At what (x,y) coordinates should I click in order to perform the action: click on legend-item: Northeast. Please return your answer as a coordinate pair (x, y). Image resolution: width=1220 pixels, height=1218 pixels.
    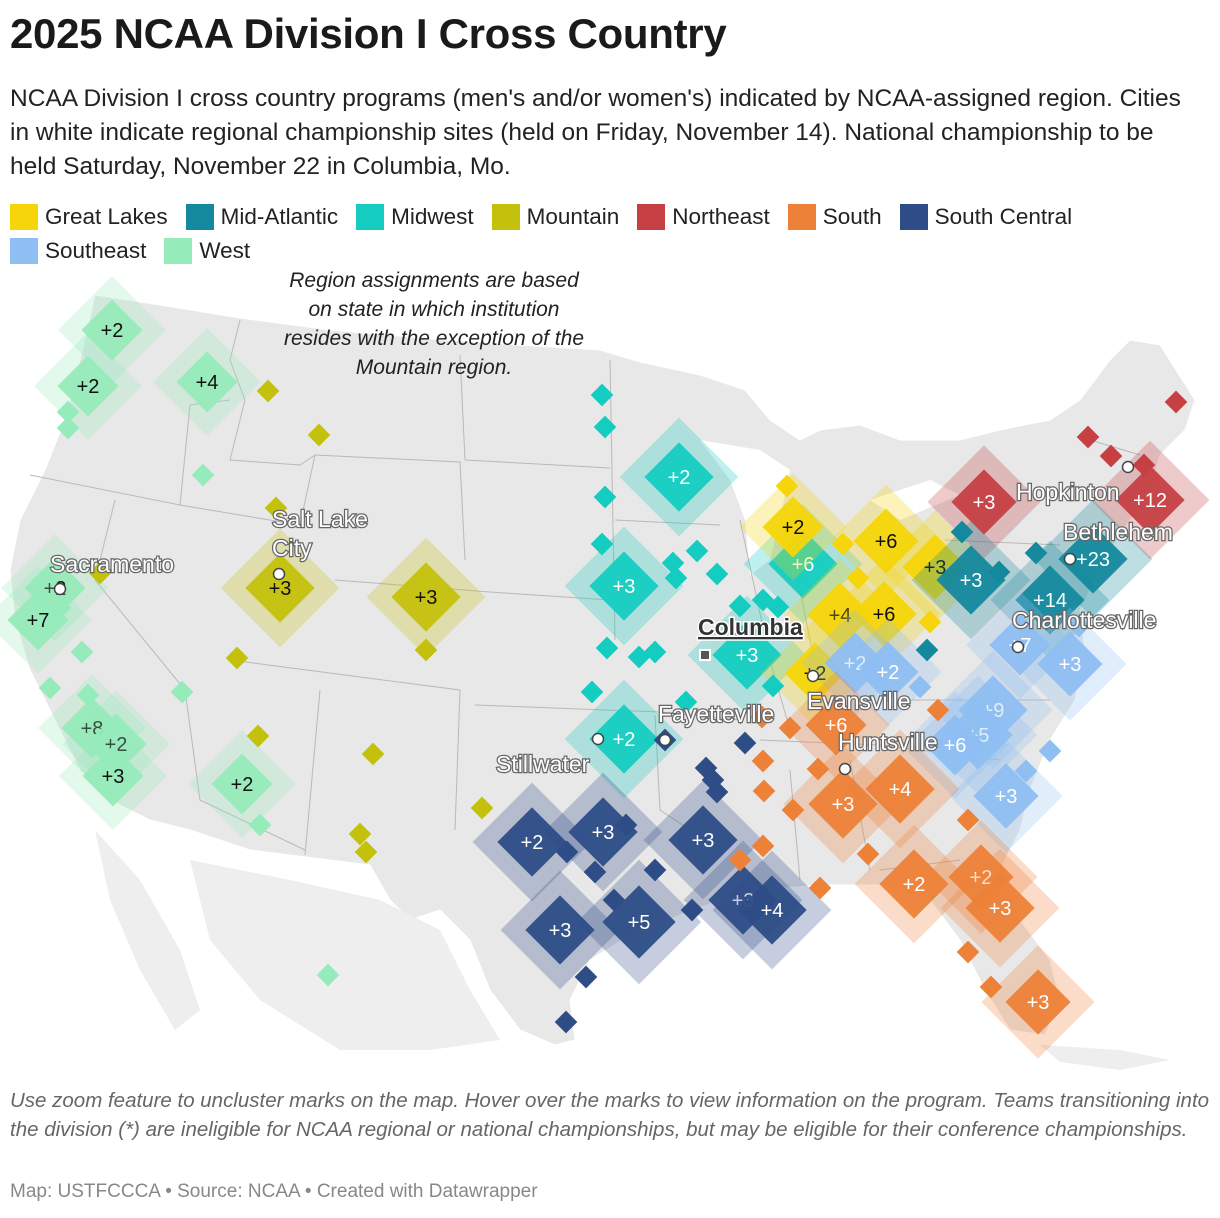
    Looking at the image, I should click on (703, 217).